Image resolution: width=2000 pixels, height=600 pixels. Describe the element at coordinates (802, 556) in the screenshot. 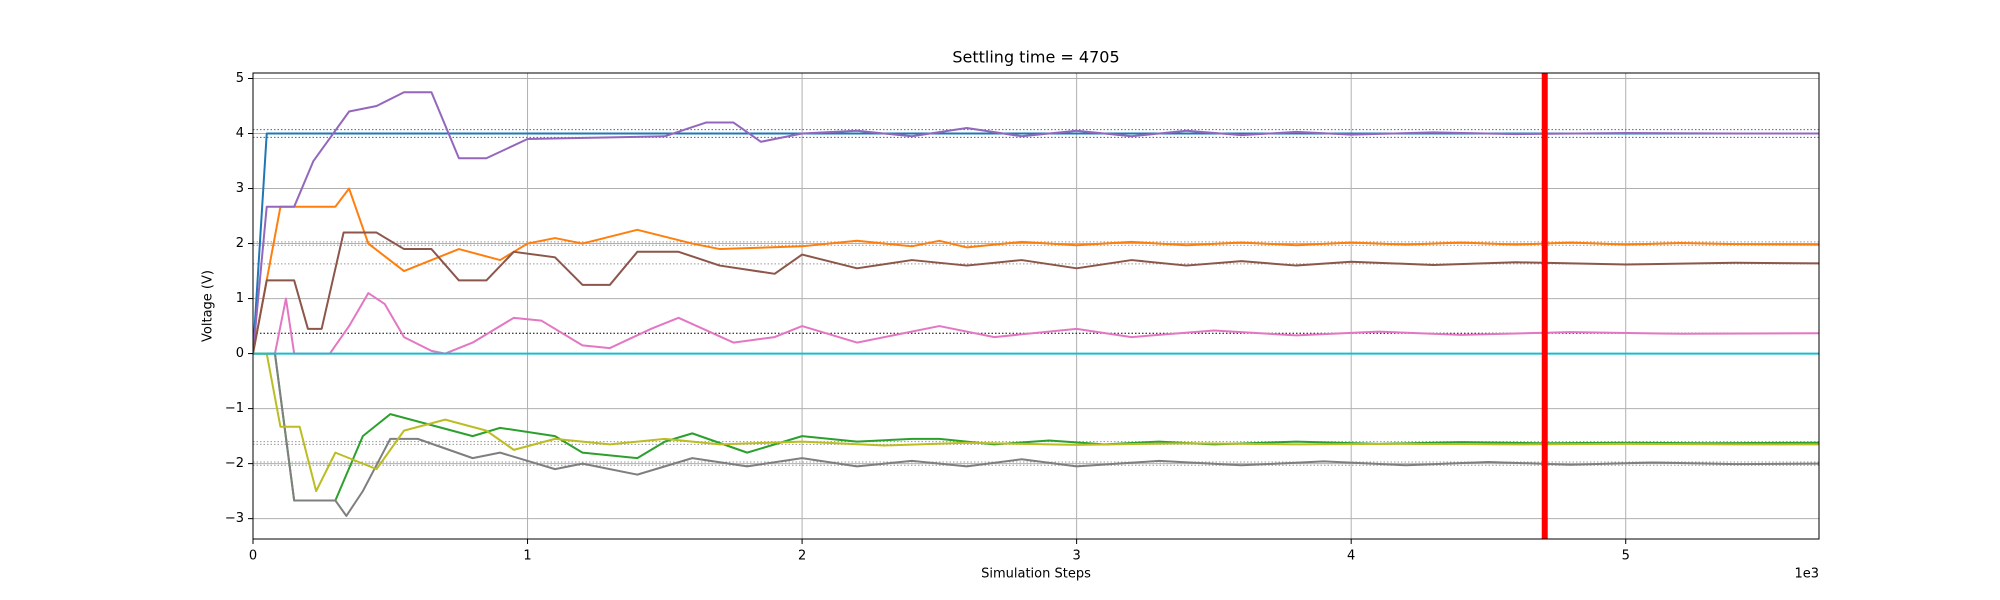

I see `x-tick-label: 2` at that location.